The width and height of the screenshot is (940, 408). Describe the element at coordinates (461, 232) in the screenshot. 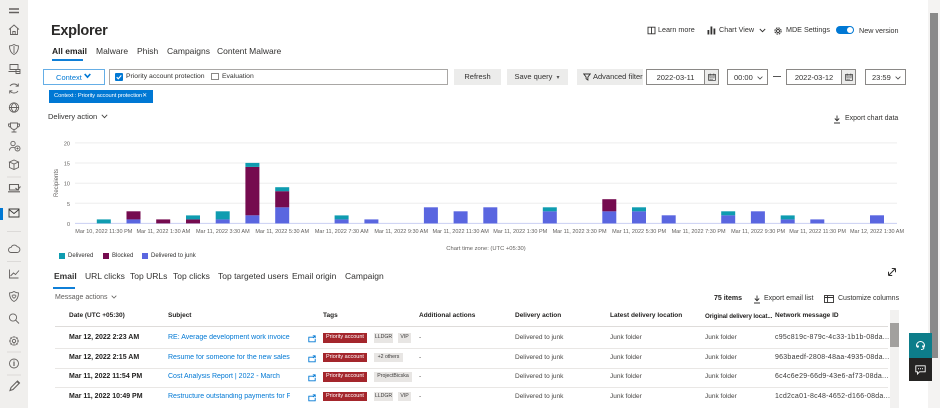

I see `svg-text: Mar 11, 2022 11:30 AM` at that location.